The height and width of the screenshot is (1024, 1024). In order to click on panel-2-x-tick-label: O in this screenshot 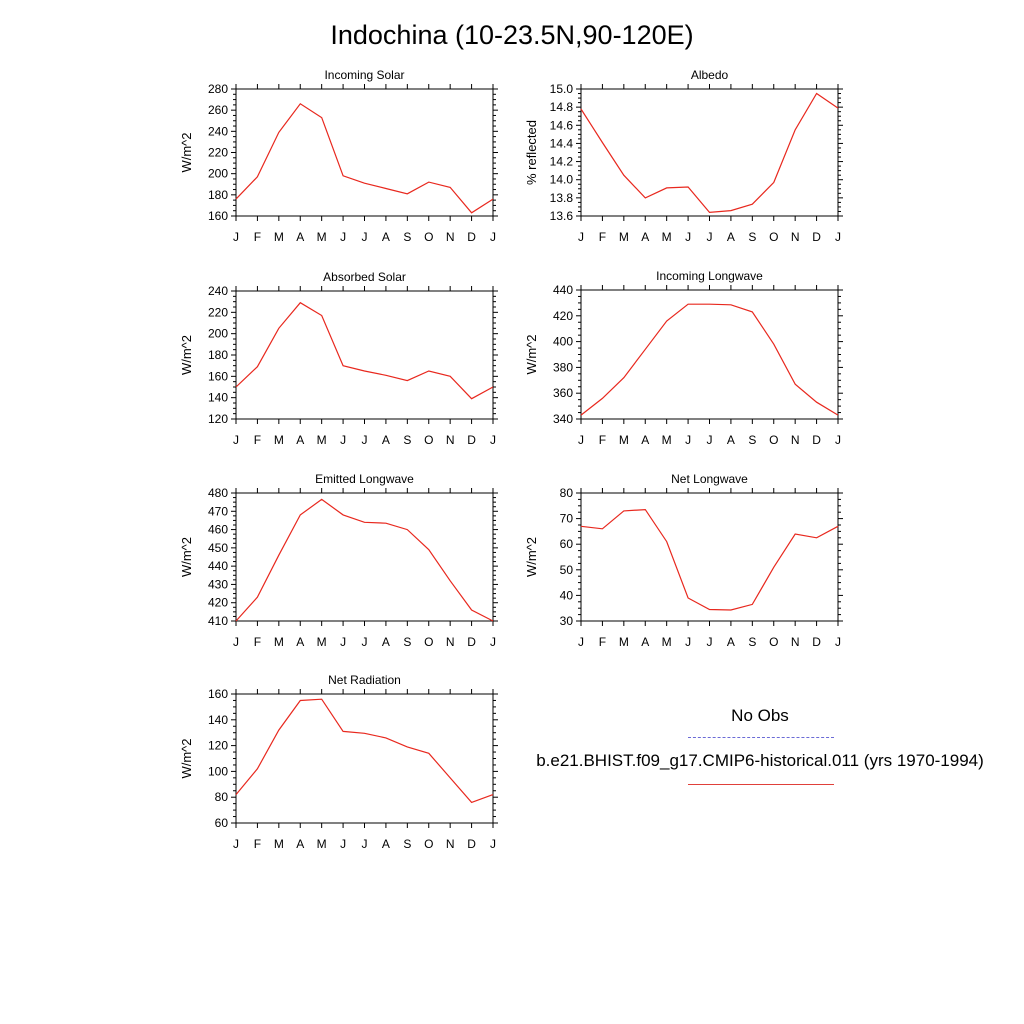, I will do `click(773, 237)`.